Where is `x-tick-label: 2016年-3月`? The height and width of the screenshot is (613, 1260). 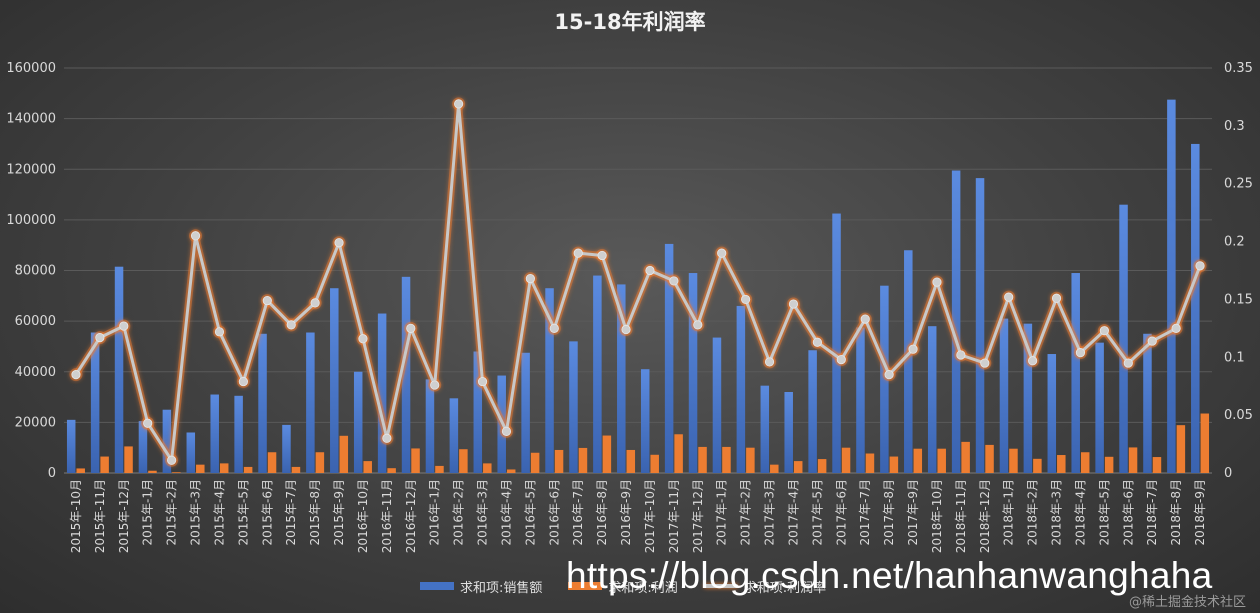
x-tick-label: 2016年-3月 is located at coordinates (483, 512).